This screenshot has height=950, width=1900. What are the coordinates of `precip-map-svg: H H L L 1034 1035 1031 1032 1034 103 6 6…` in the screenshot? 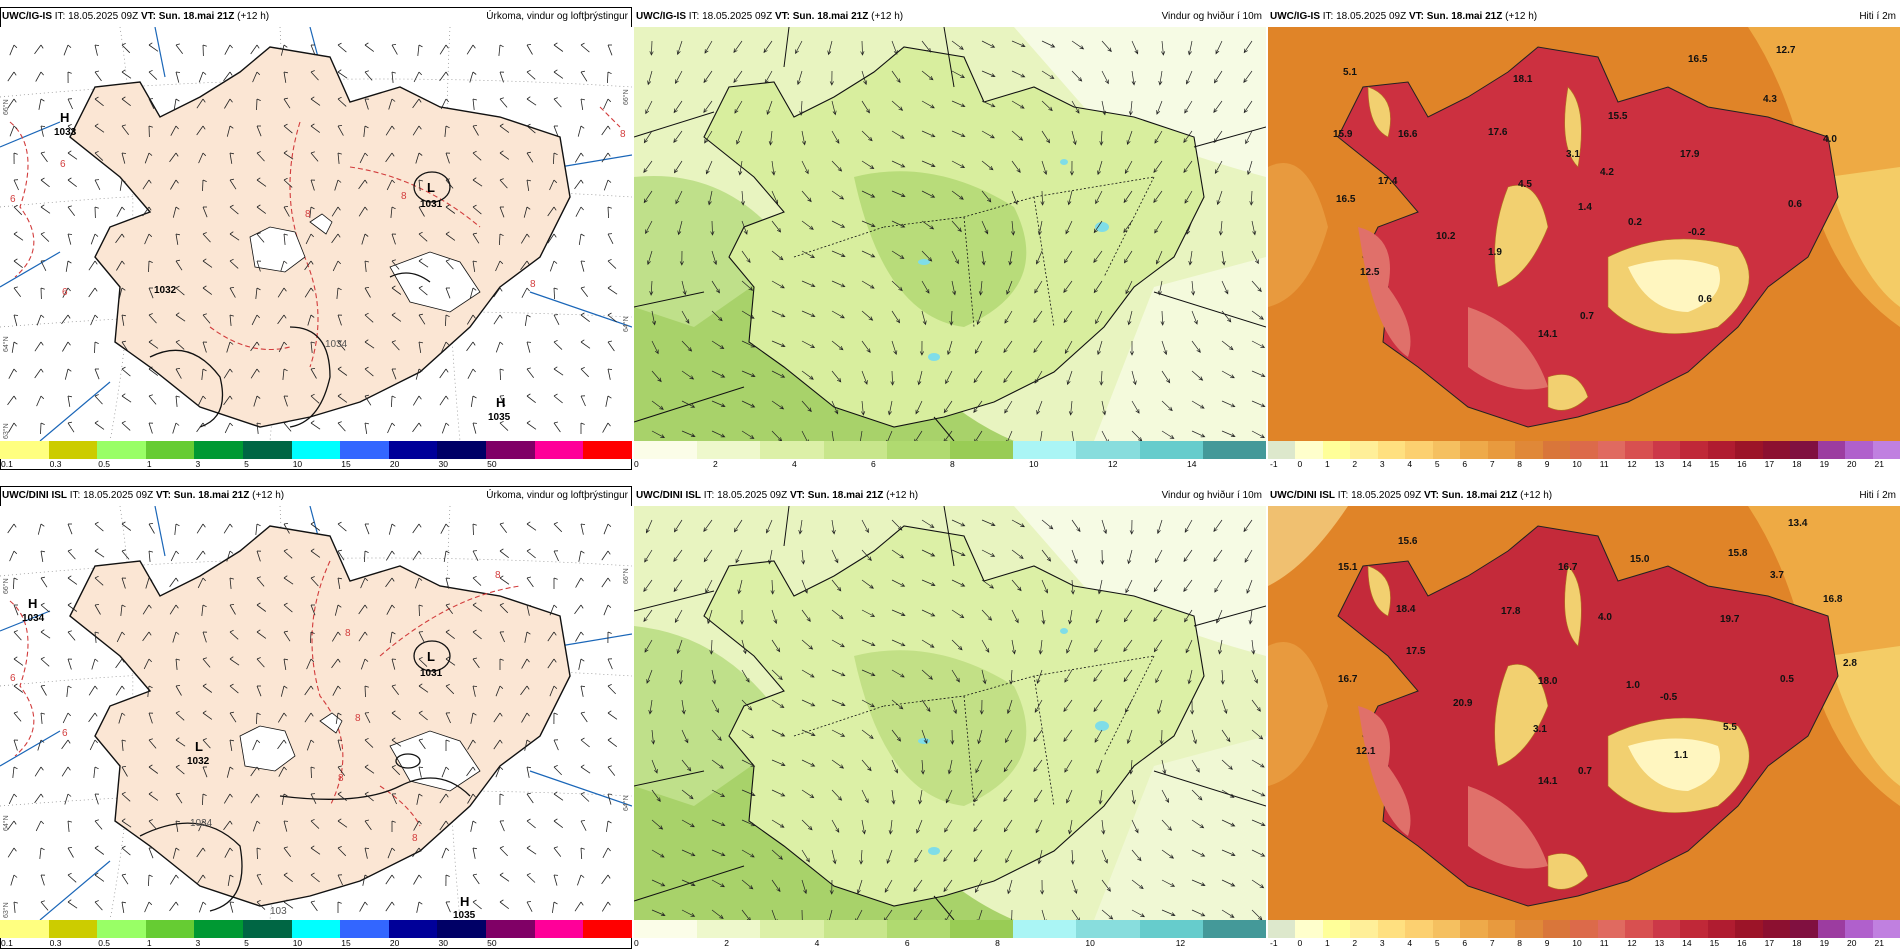 It's located at (316, 713).